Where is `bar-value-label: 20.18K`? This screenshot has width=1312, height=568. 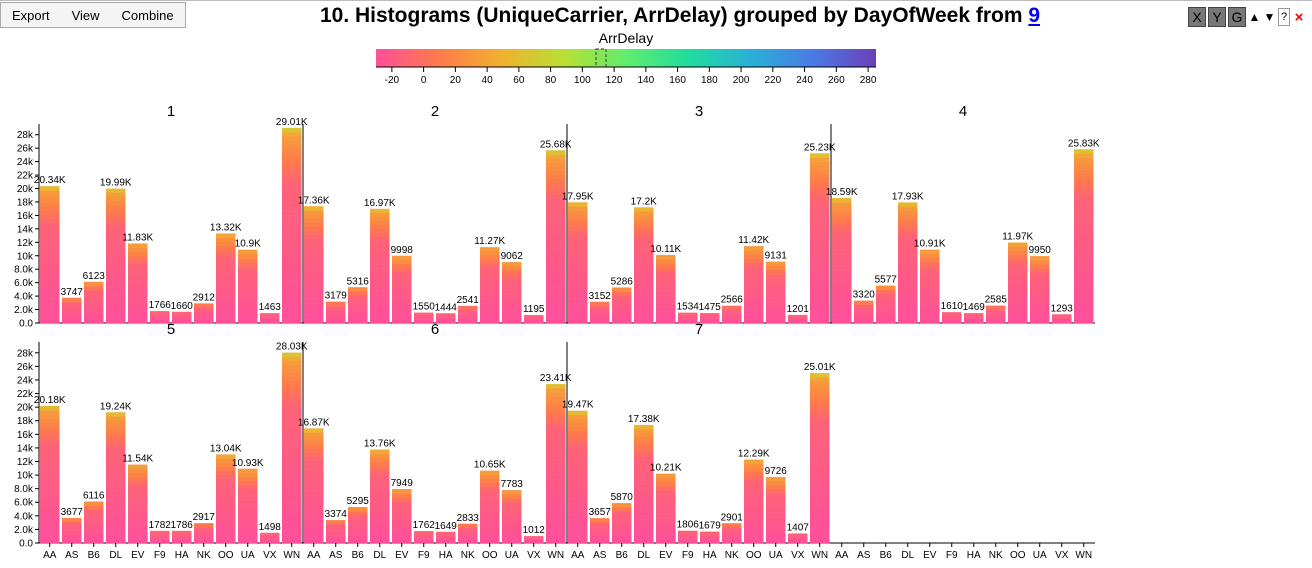 bar-value-label: 20.18K is located at coordinates (50, 400).